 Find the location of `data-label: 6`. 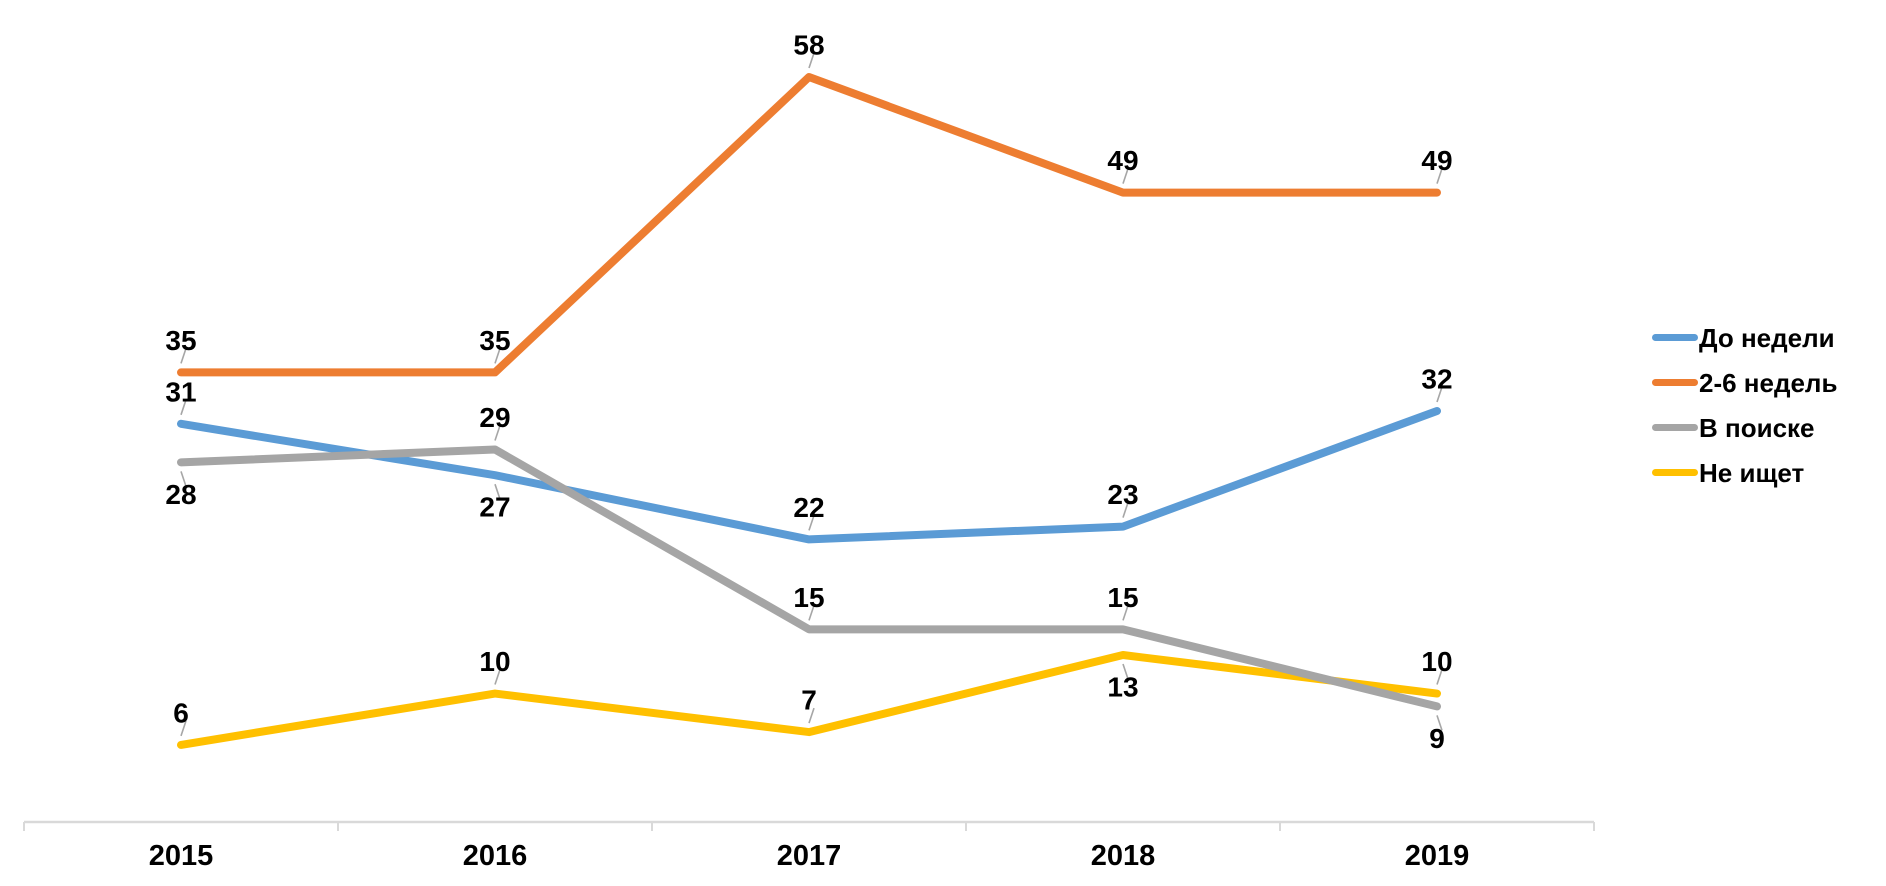

data-label: 6 is located at coordinates (181, 712).